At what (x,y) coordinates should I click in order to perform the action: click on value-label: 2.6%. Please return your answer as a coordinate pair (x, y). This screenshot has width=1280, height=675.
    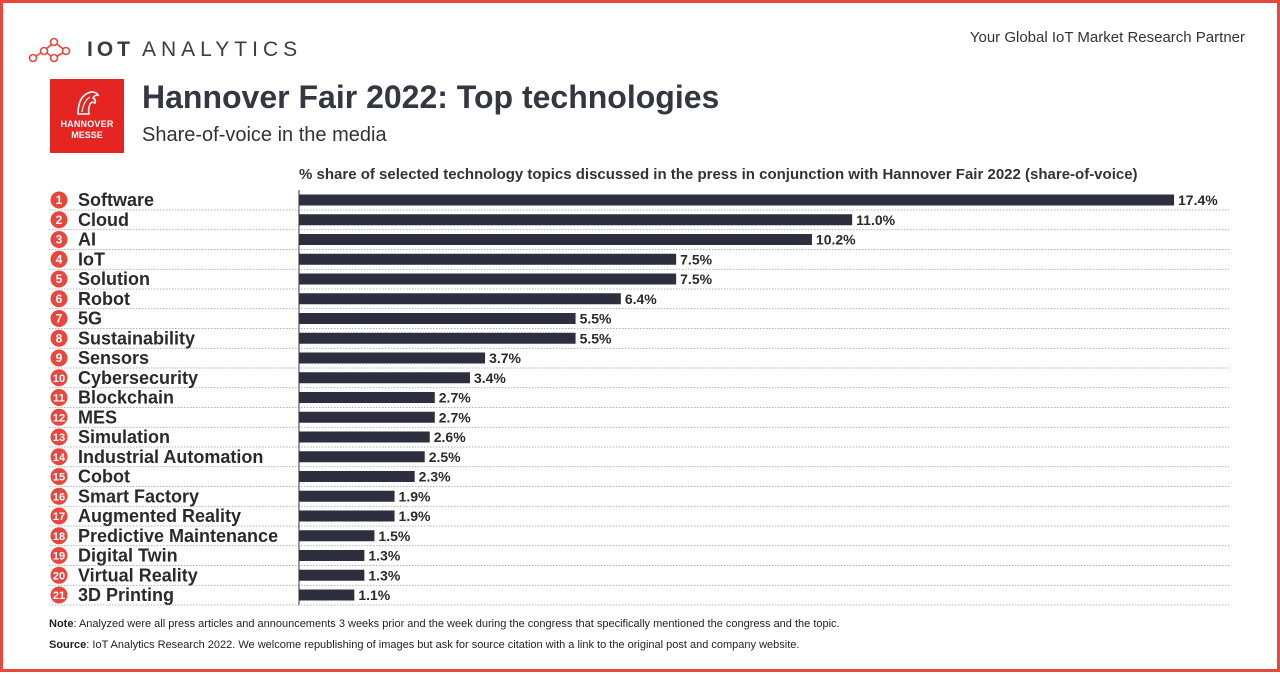
    Looking at the image, I should click on (450, 437).